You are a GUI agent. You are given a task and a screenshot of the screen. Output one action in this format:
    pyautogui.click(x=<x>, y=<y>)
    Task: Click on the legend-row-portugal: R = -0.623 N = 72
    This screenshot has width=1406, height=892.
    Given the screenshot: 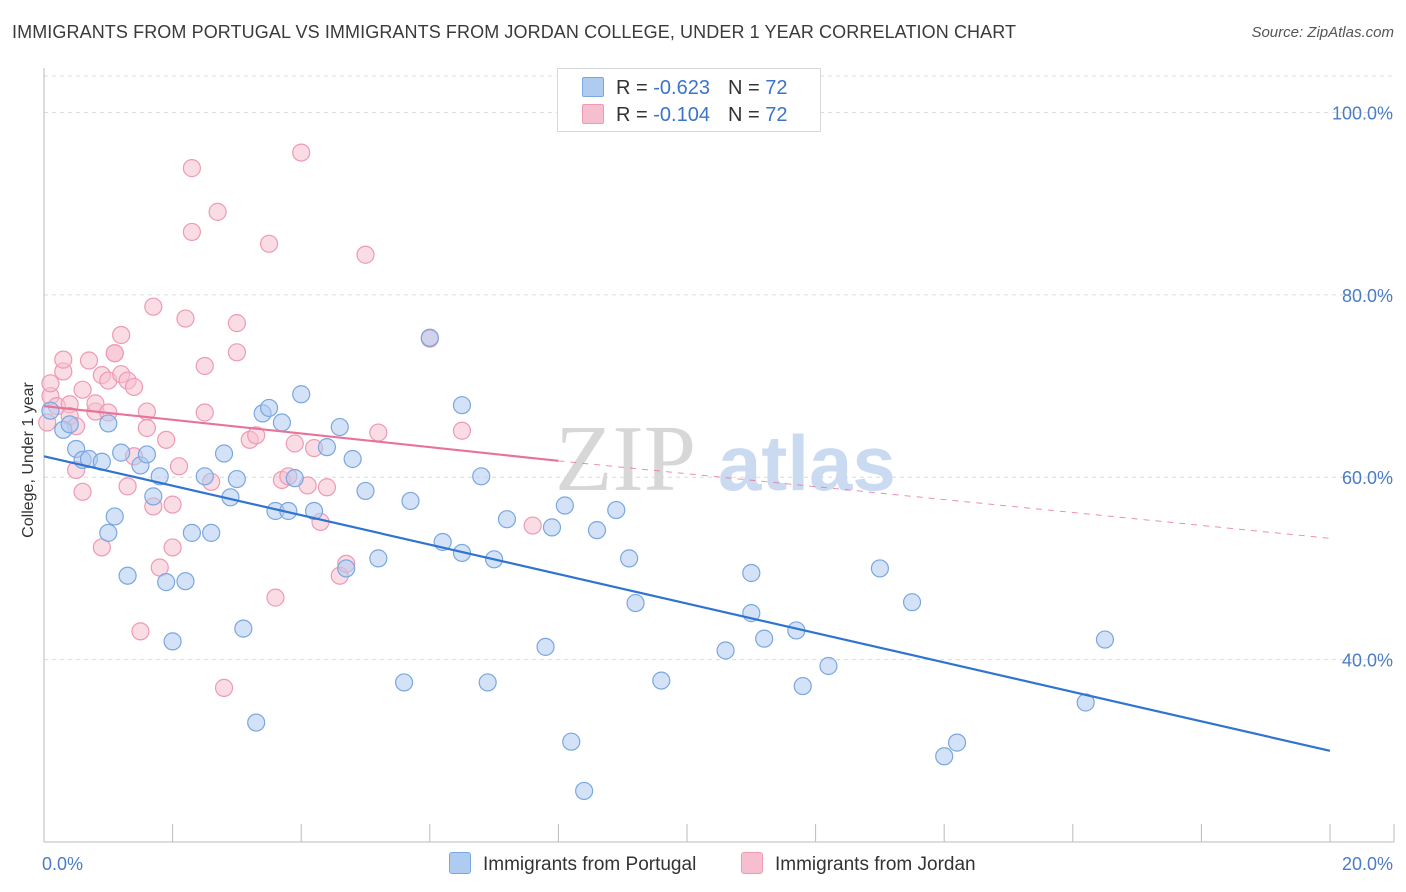 What is the action you would take?
    pyautogui.click(x=684, y=88)
    